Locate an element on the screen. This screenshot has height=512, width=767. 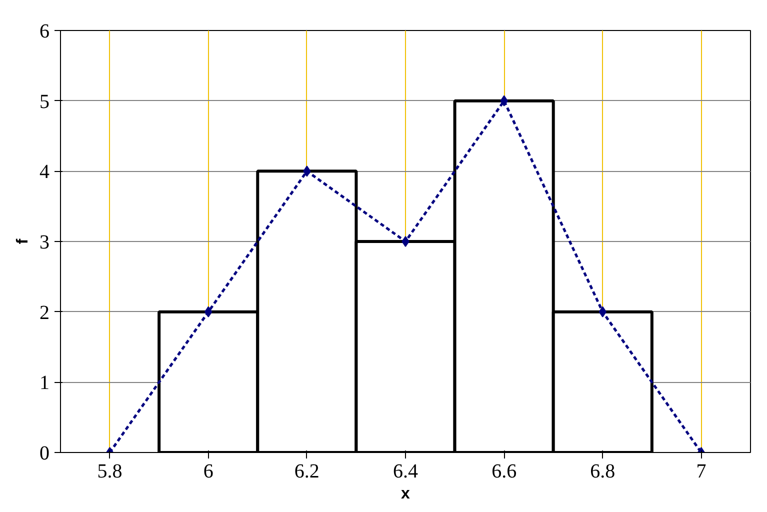
y-tick-label: 5 is located at coordinates (45, 101).